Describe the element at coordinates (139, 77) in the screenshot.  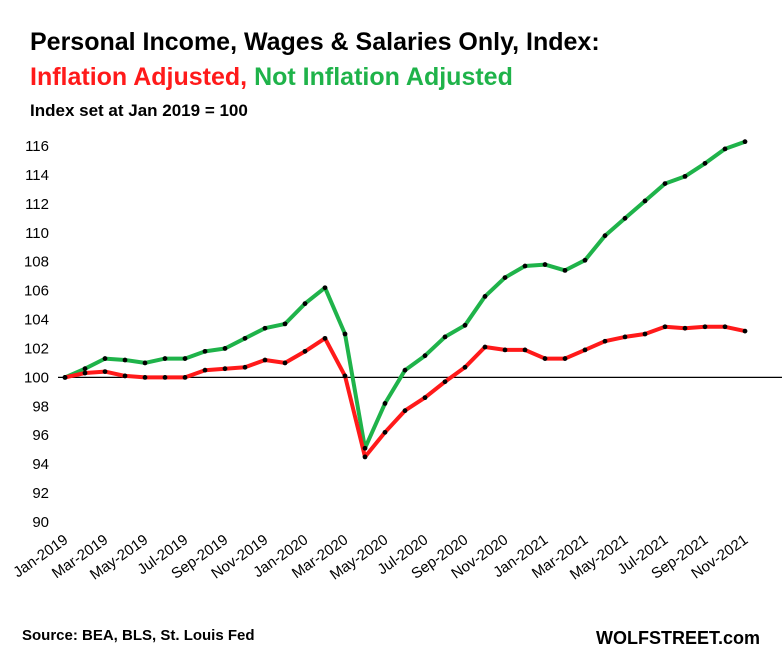
I see `subtitle-inflation-adjusted: Inflation Adjusted,` at that location.